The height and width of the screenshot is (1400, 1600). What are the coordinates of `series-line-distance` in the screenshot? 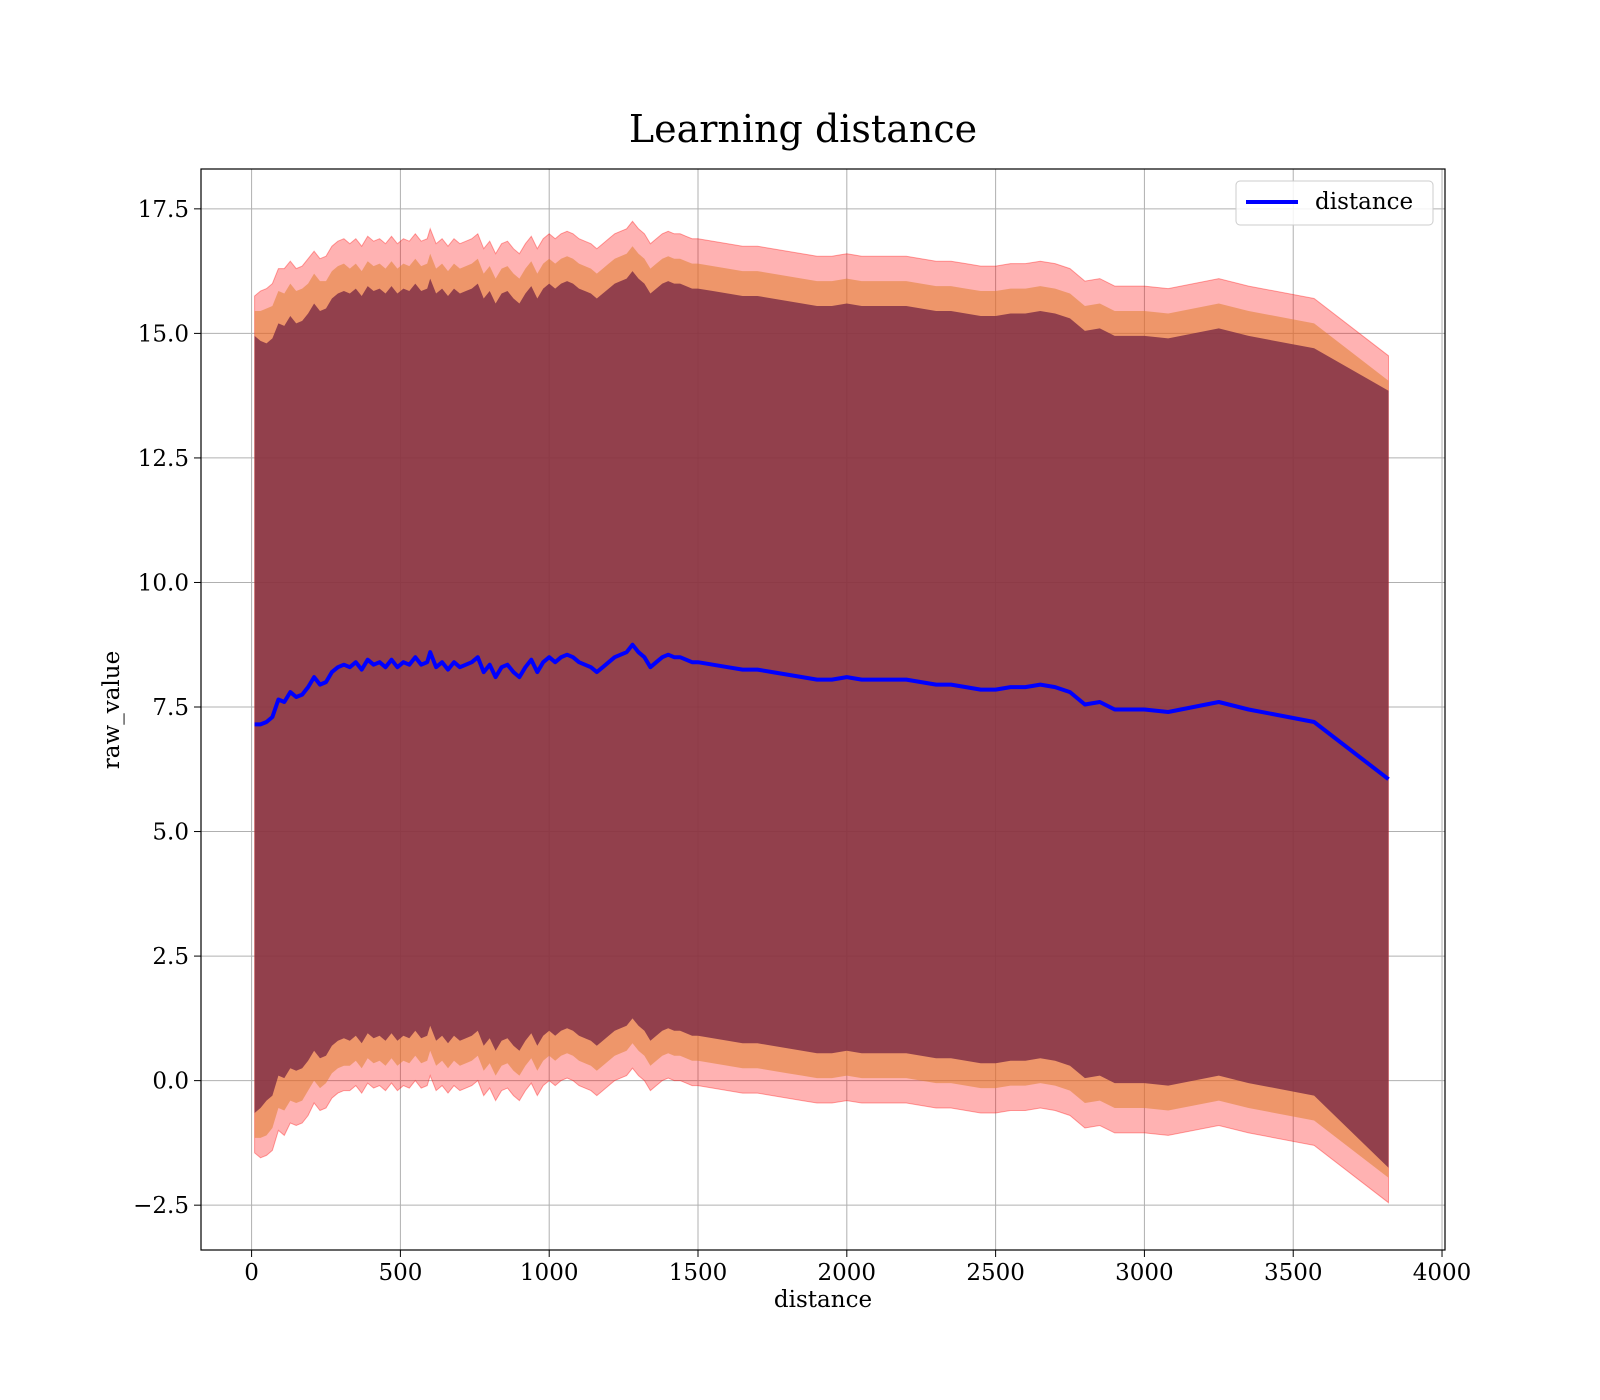 It's located at (822, 711).